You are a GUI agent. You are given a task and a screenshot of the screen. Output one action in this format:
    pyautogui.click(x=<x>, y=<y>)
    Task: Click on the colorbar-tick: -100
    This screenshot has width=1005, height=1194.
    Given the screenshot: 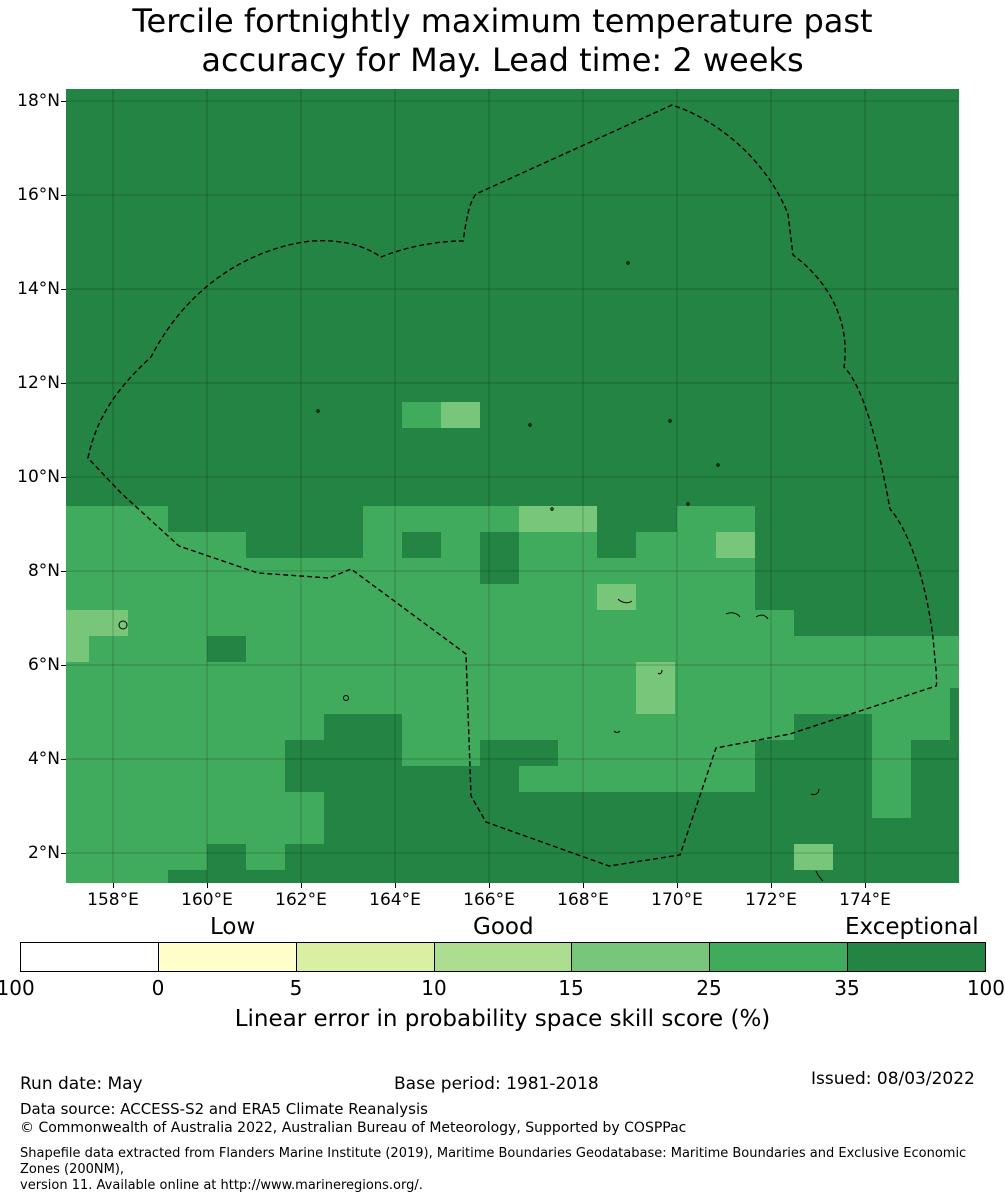 What is the action you would take?
    pyautogui.click(x=17, y=988)
    